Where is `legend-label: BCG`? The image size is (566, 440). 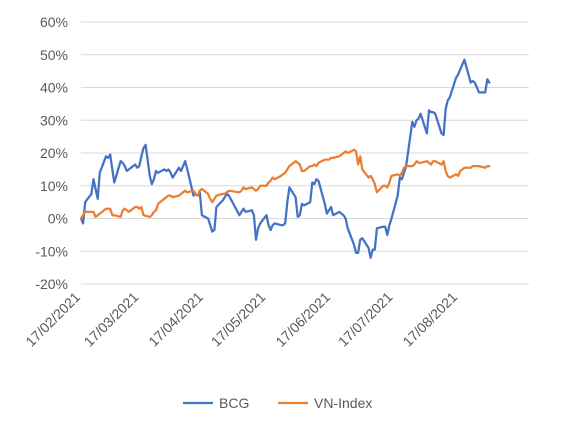 legend-label: BCG is located at coordinates (234, 403).